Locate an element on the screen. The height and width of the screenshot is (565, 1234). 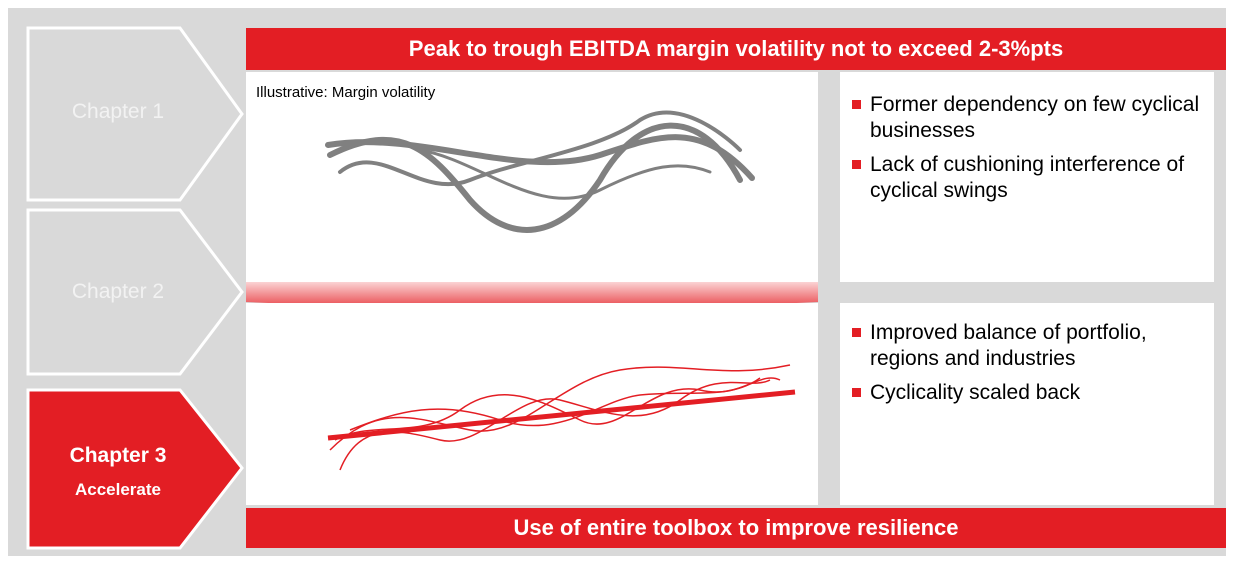
bottom-banner-bg is located at coordinates (736, 528).